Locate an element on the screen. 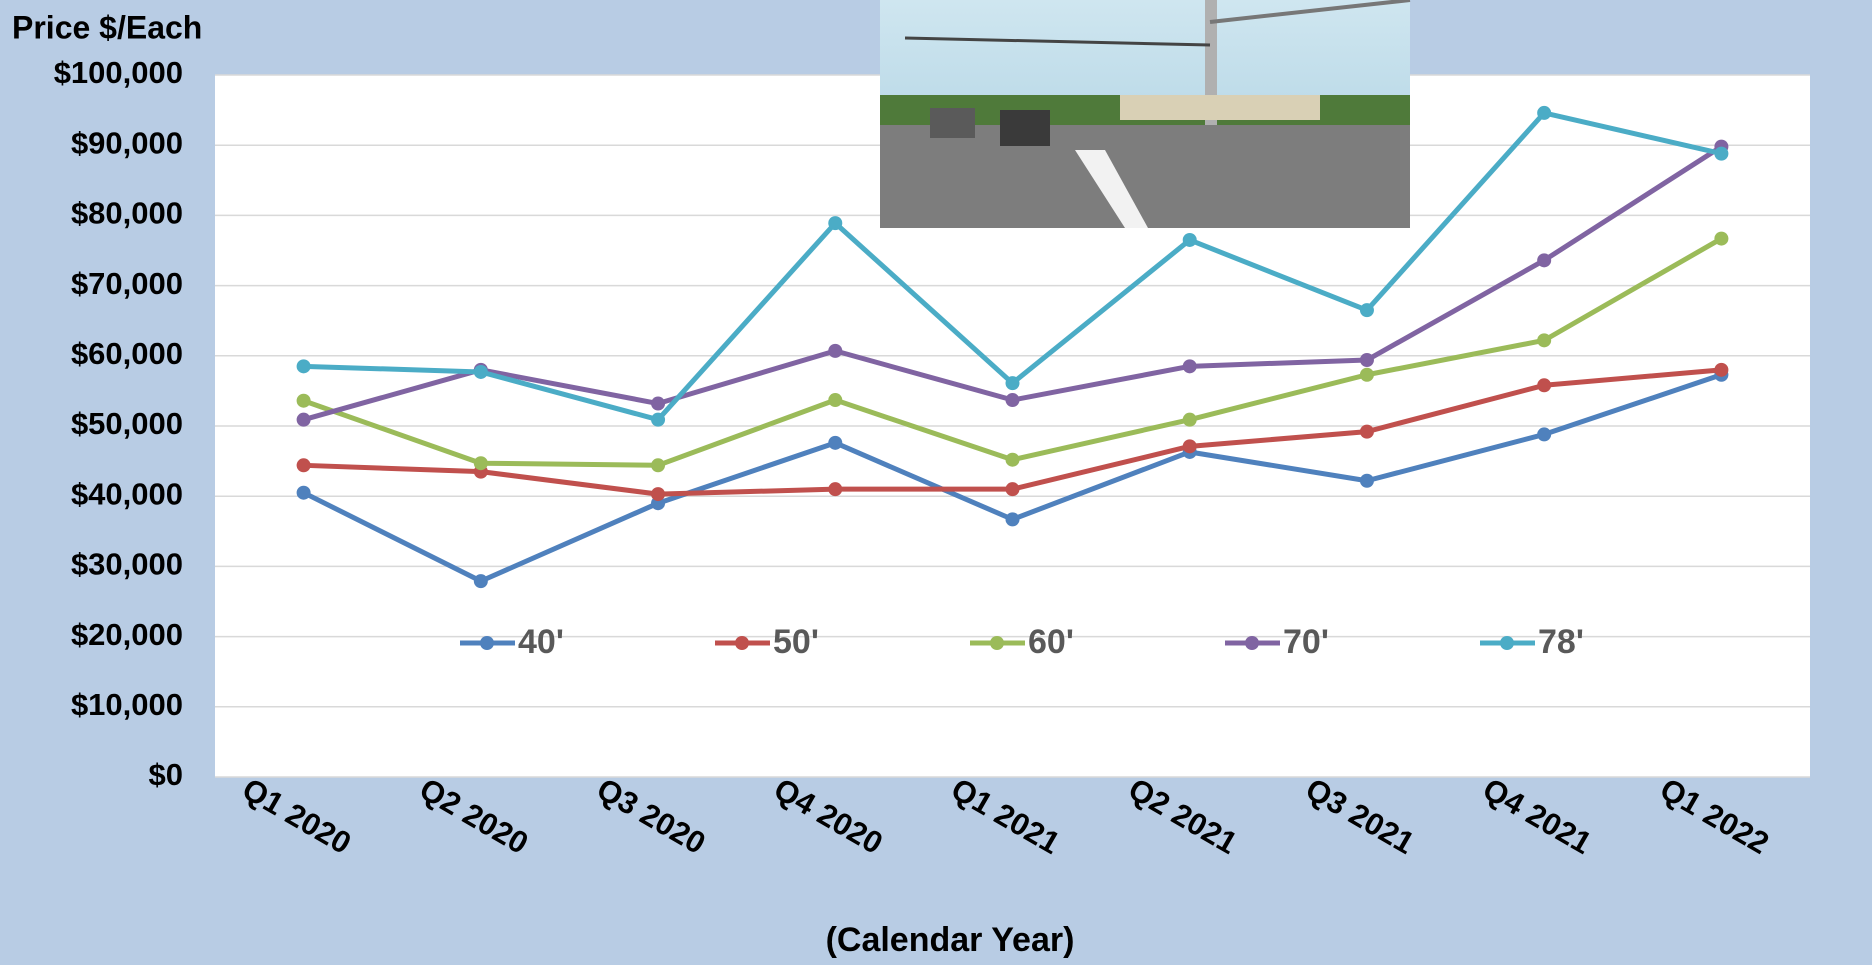  x-tick-label: Q4 2021 is located at coordinates (1537, 816).